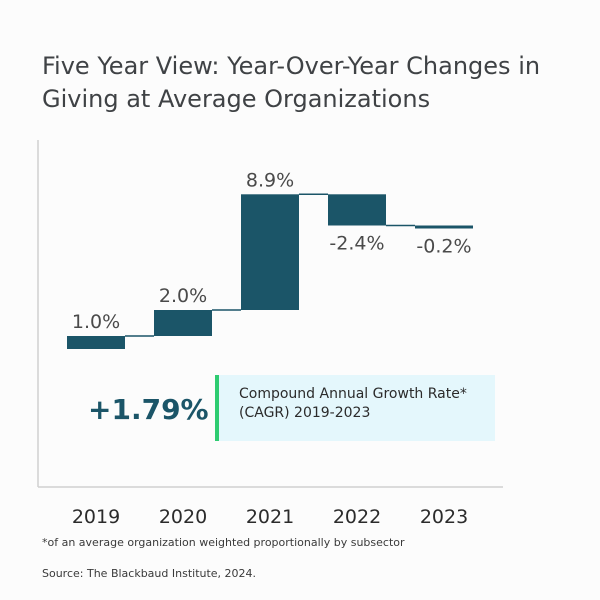 This screenshot has width=600, height=600. Describe the element at coordinates (148, 409) in the screenshot. I see `cagr-value: +1.79%` at that location.